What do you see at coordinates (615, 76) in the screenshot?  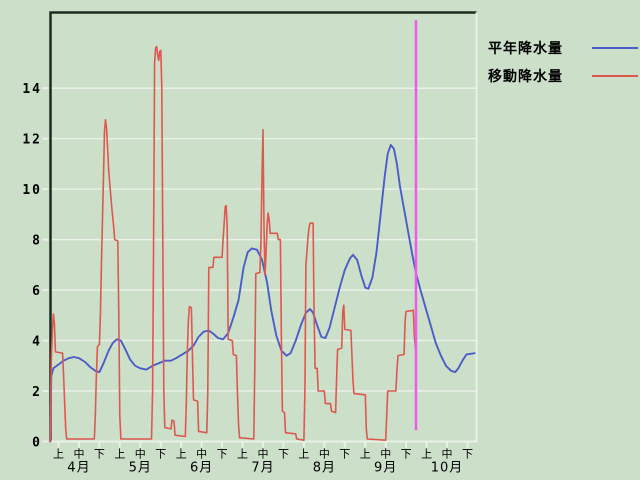 I see `legend-line-swatch-red` at bounding box center [615, 76].